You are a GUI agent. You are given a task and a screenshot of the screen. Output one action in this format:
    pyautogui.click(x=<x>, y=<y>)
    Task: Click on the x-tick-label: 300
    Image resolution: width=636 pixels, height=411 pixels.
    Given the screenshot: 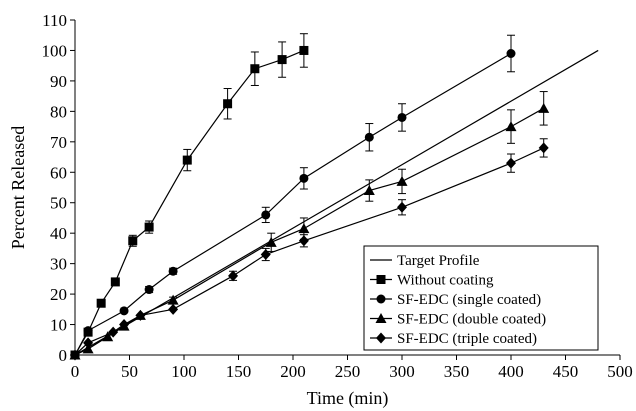 What is the action you would take?
    pyautogui.click(x=402, y=371)
    